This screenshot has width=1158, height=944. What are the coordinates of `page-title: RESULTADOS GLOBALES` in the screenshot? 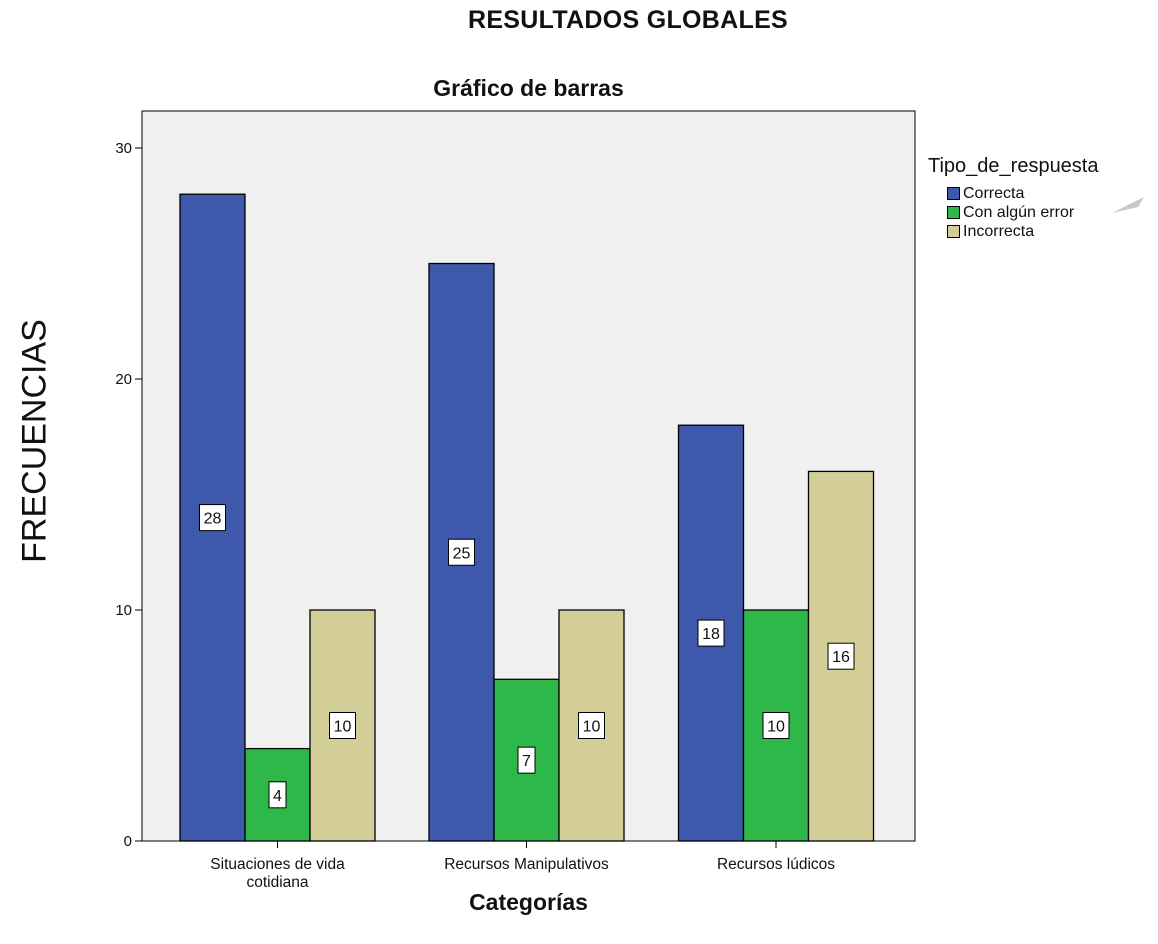 It's located at (628, 20).